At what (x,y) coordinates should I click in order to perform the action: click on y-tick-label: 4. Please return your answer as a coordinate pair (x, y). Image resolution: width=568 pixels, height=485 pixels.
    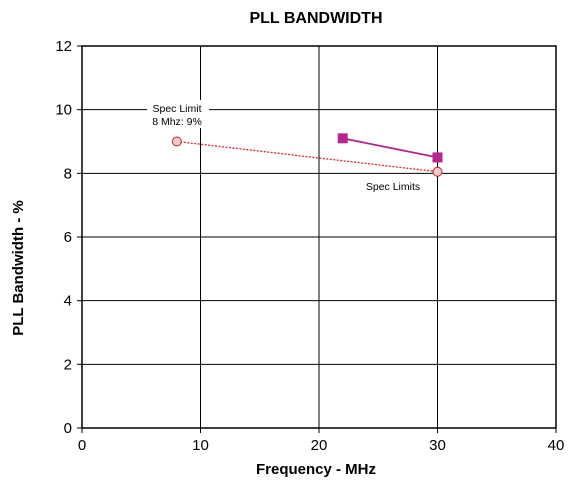
    Looking at the image, I should click on (68, 301).